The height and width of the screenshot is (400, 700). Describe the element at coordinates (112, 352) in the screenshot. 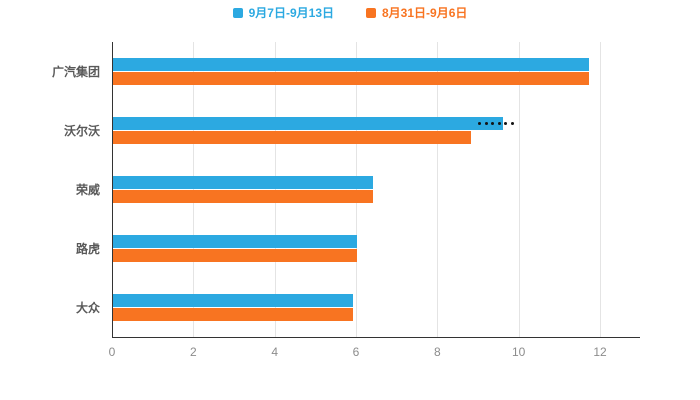

I see `x-tick-label: 0` at that location.